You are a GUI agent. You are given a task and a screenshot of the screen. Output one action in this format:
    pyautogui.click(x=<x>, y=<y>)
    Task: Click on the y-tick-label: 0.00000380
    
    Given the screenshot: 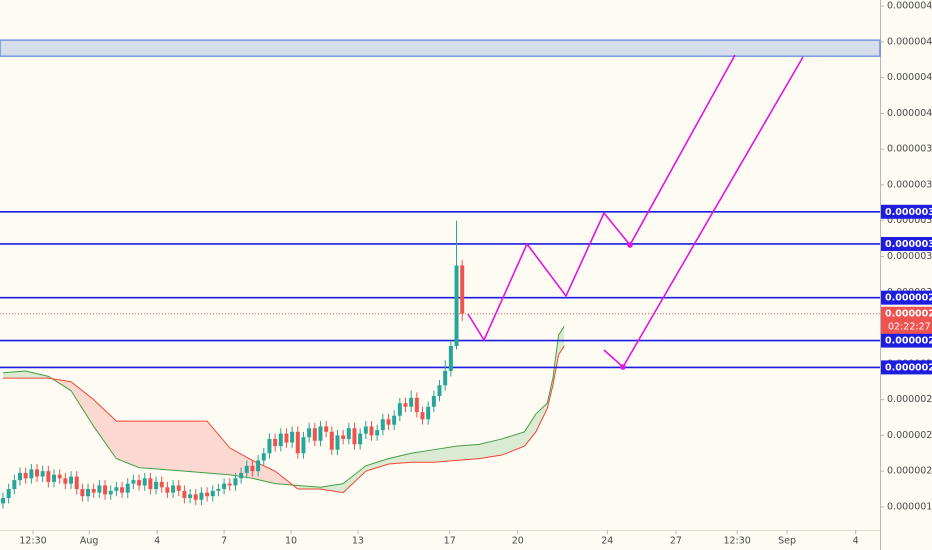 What is the action you would take?
    pyautogui.click(x=909, y=149)
    